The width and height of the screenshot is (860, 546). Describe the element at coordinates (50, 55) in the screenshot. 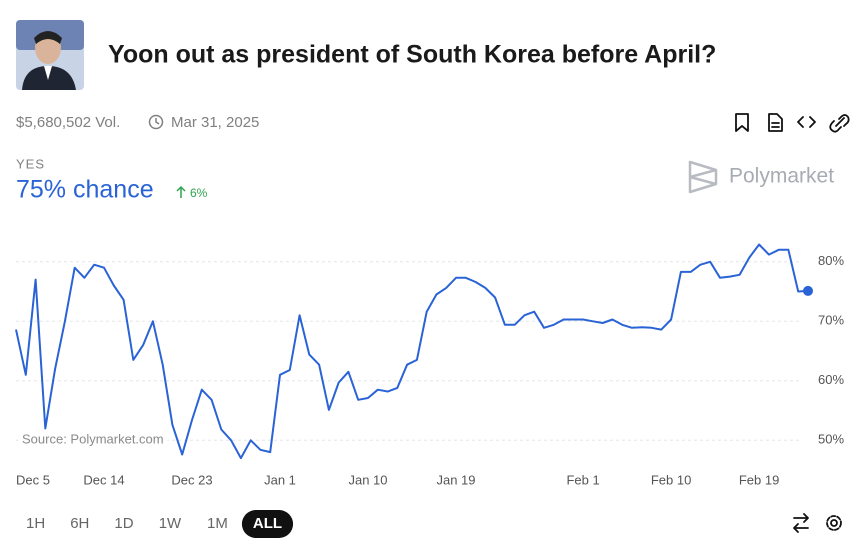

I see `avatar` at that location.